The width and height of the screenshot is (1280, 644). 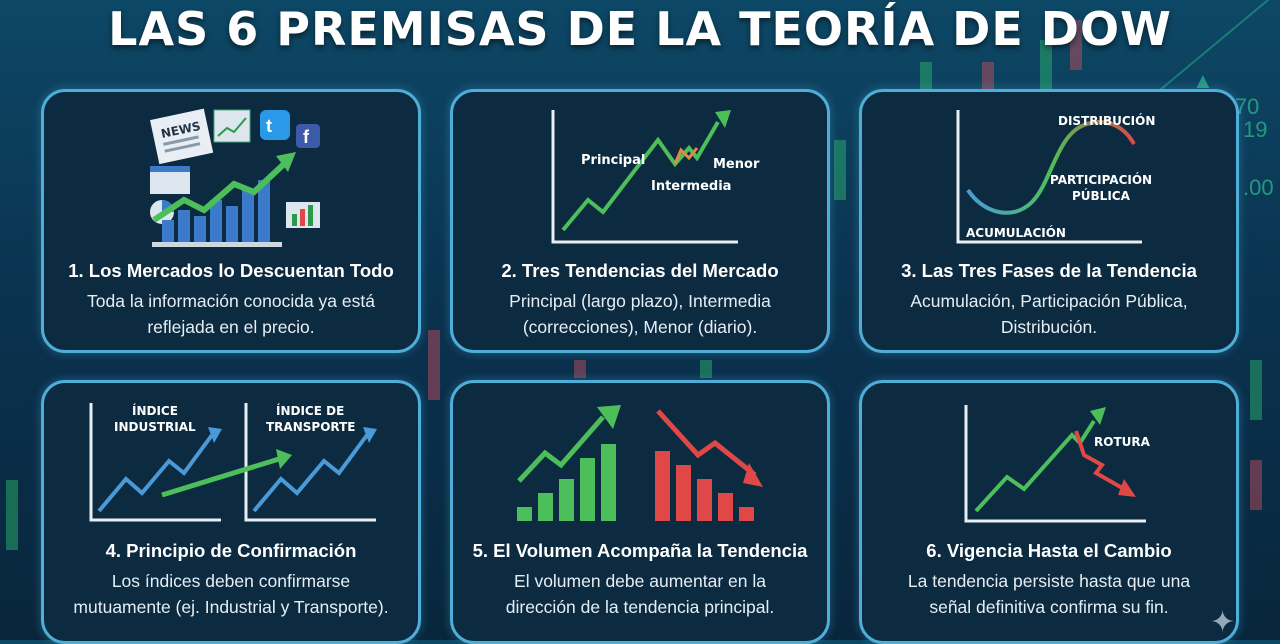 I want to click on card-title: 4. Principio de Confirmación, so click(x=231, y=550).